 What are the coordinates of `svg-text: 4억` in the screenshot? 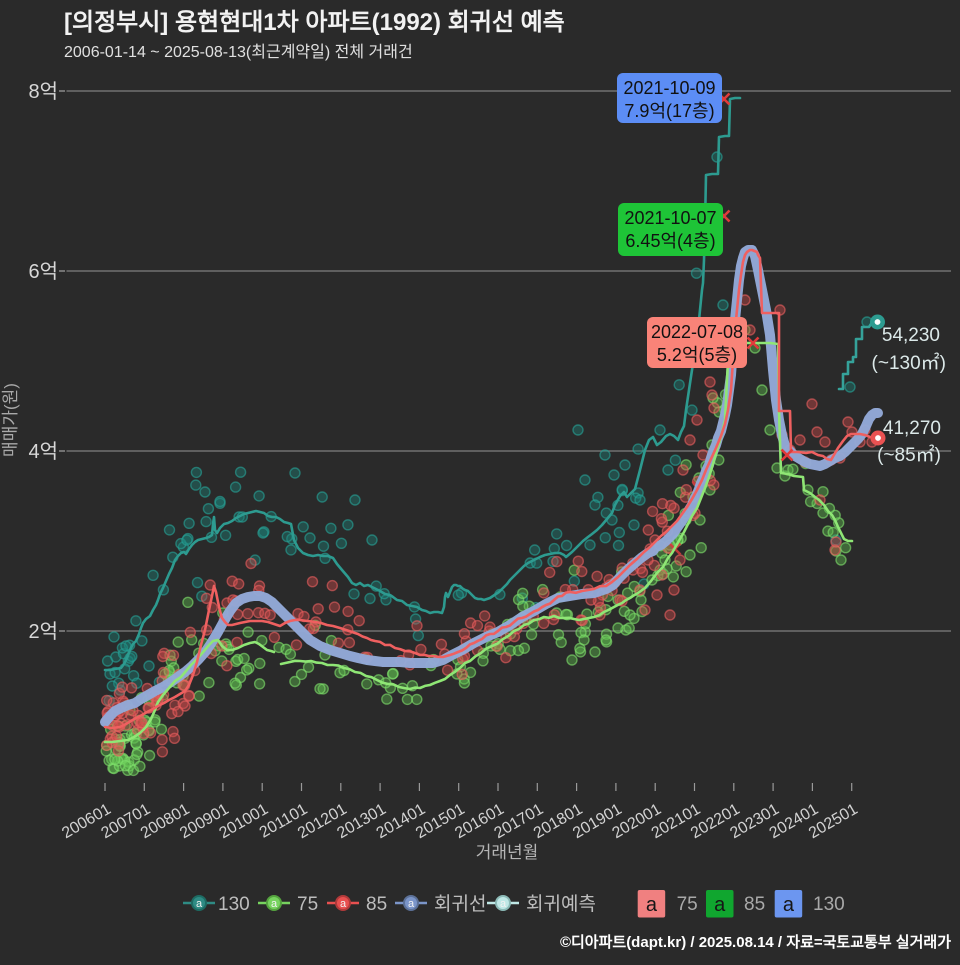 It's located at (43, 451).